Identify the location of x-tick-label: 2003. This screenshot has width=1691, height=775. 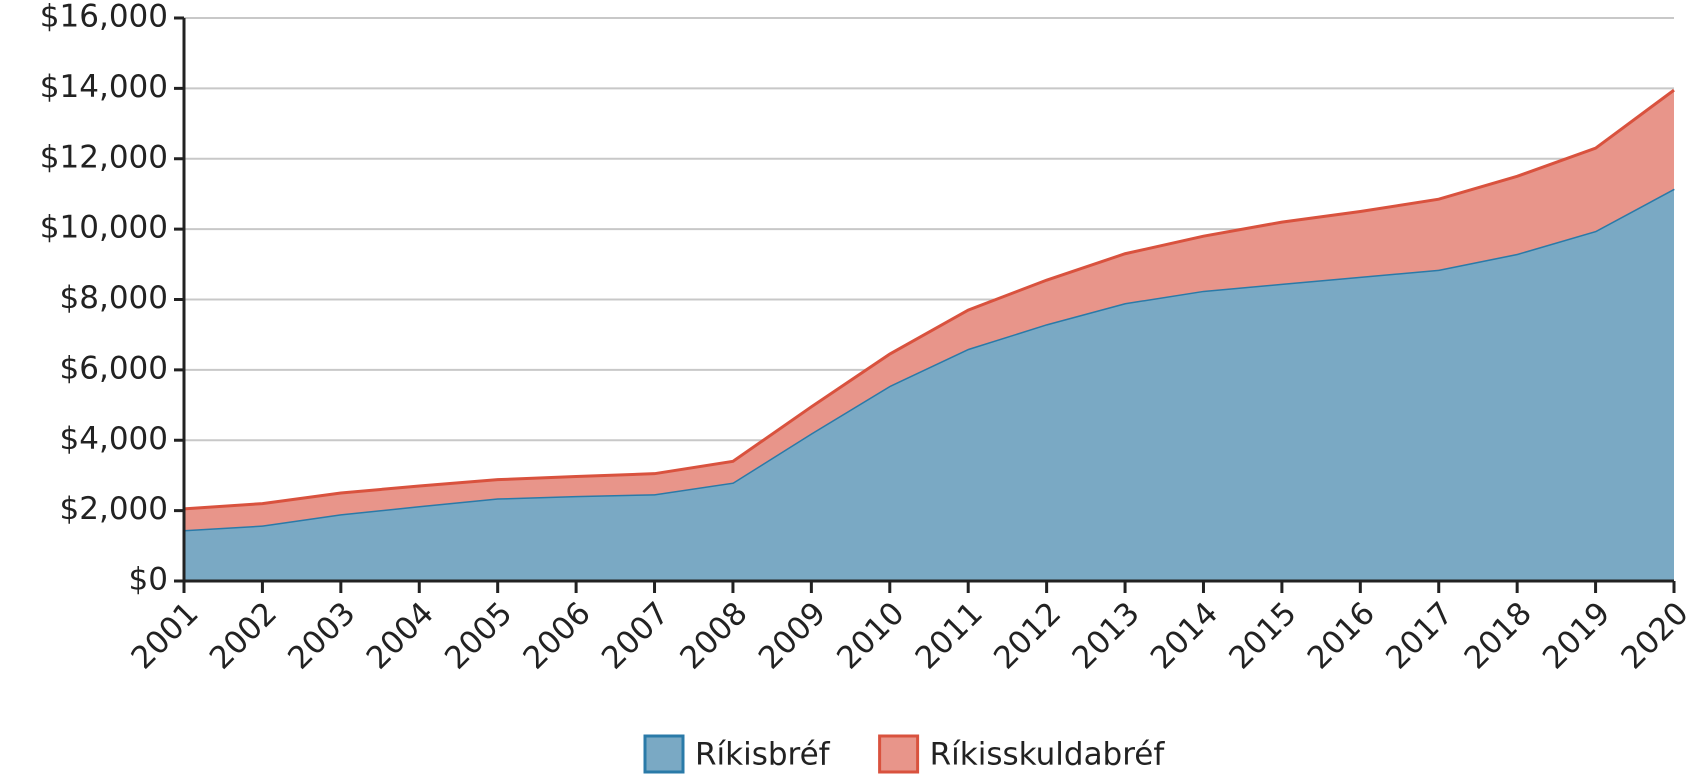
(321, 635).